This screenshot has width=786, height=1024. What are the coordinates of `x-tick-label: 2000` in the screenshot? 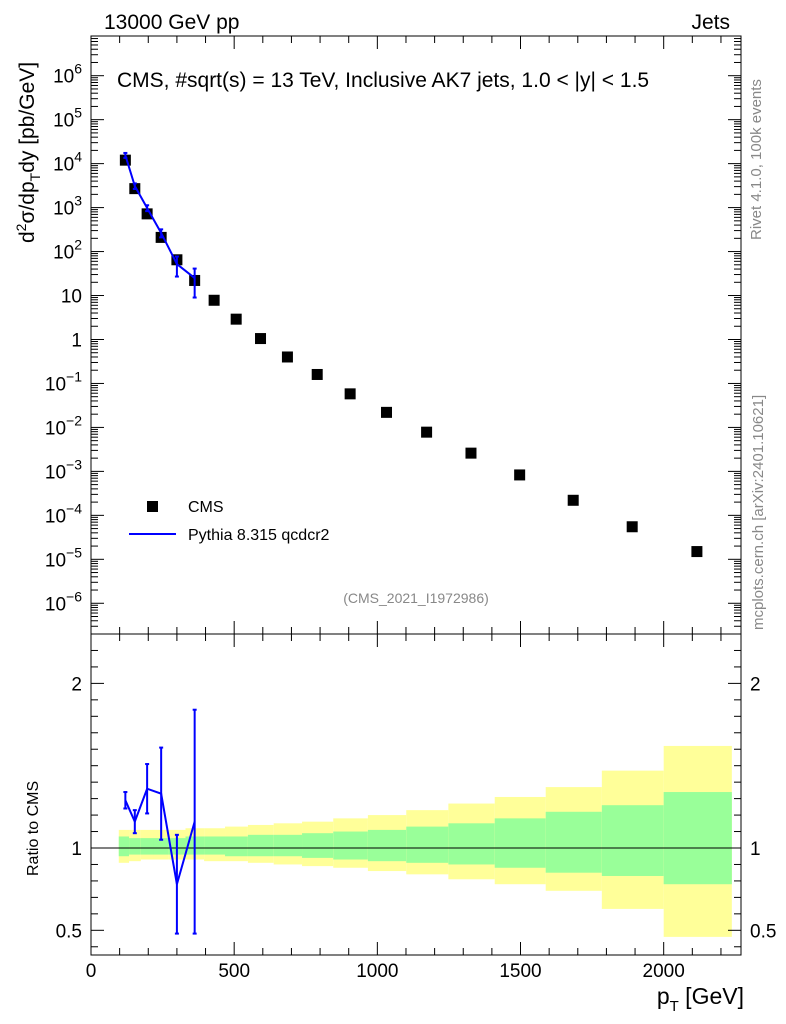 It's located at (664, 971).